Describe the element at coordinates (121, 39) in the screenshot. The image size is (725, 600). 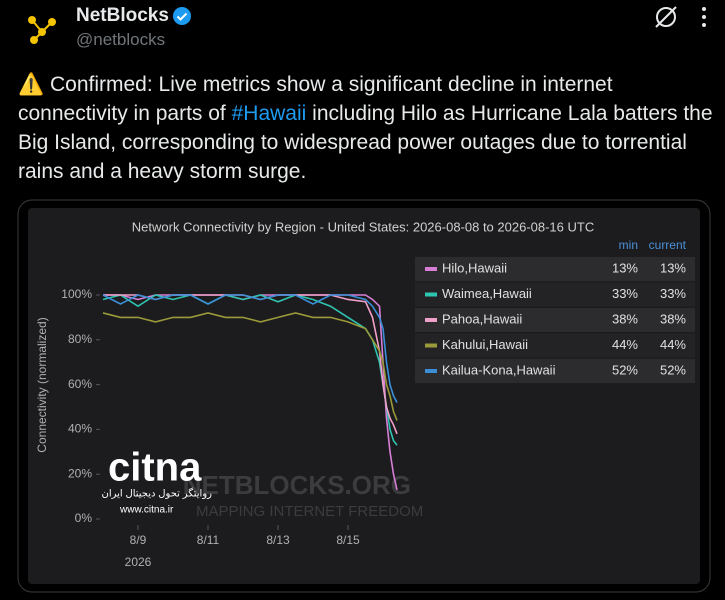
I see `account-handle: @netblocks` at that location.